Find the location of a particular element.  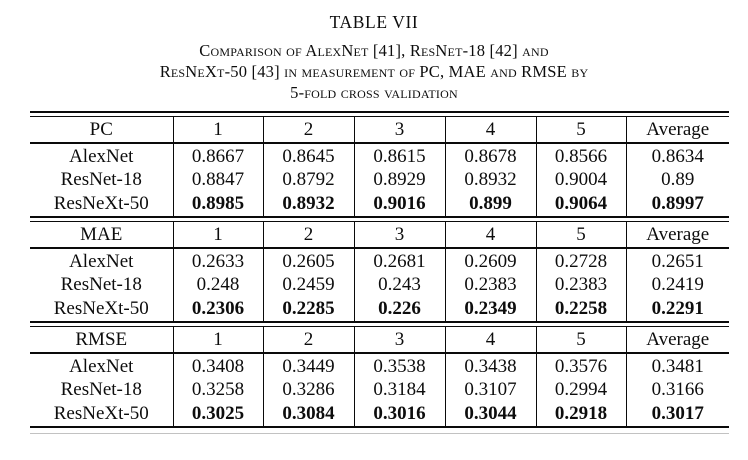

value-cell: 0.8615 is located at coordinates (399, 155).